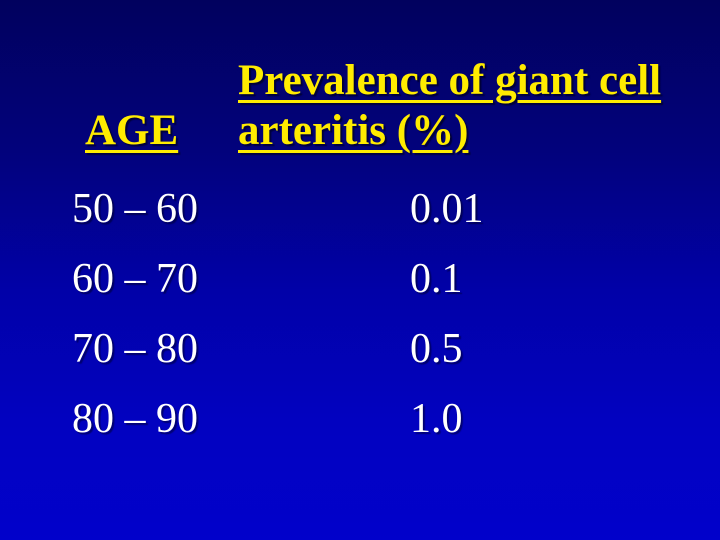 The width and height of the screenshot is (720, 540). What do you see at coordinates (384, 291) in the screenshot?
I see `table-row: 60 – 70 0.1` at bounding box center [384, 291].